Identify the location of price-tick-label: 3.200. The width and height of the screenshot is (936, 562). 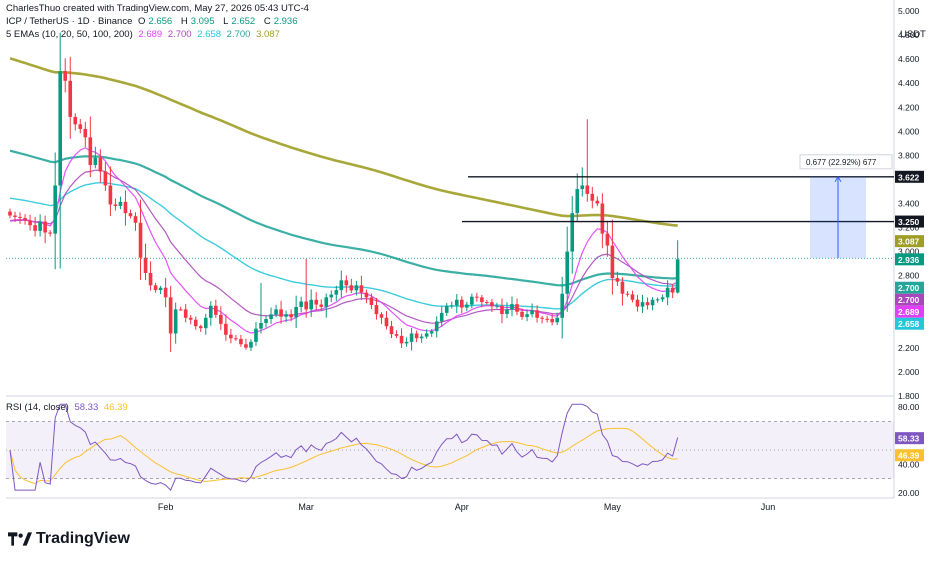
(909, 228).